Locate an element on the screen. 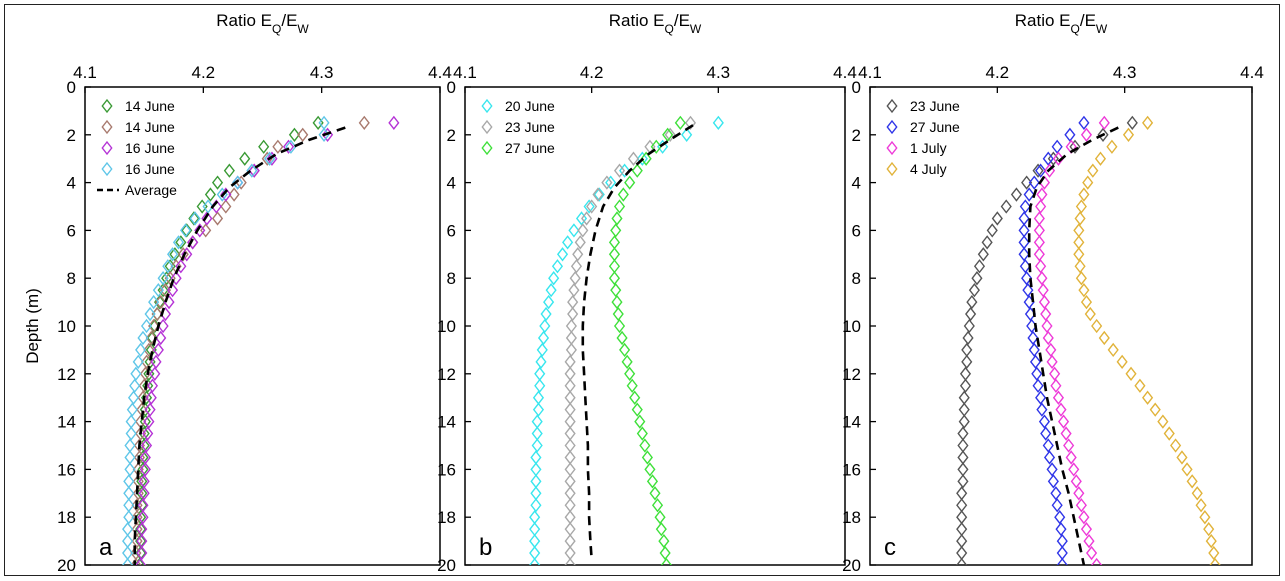 The width and height of the screenshot is (1285, 581). legend-label: 27 June is located at coordinates (935, 127).